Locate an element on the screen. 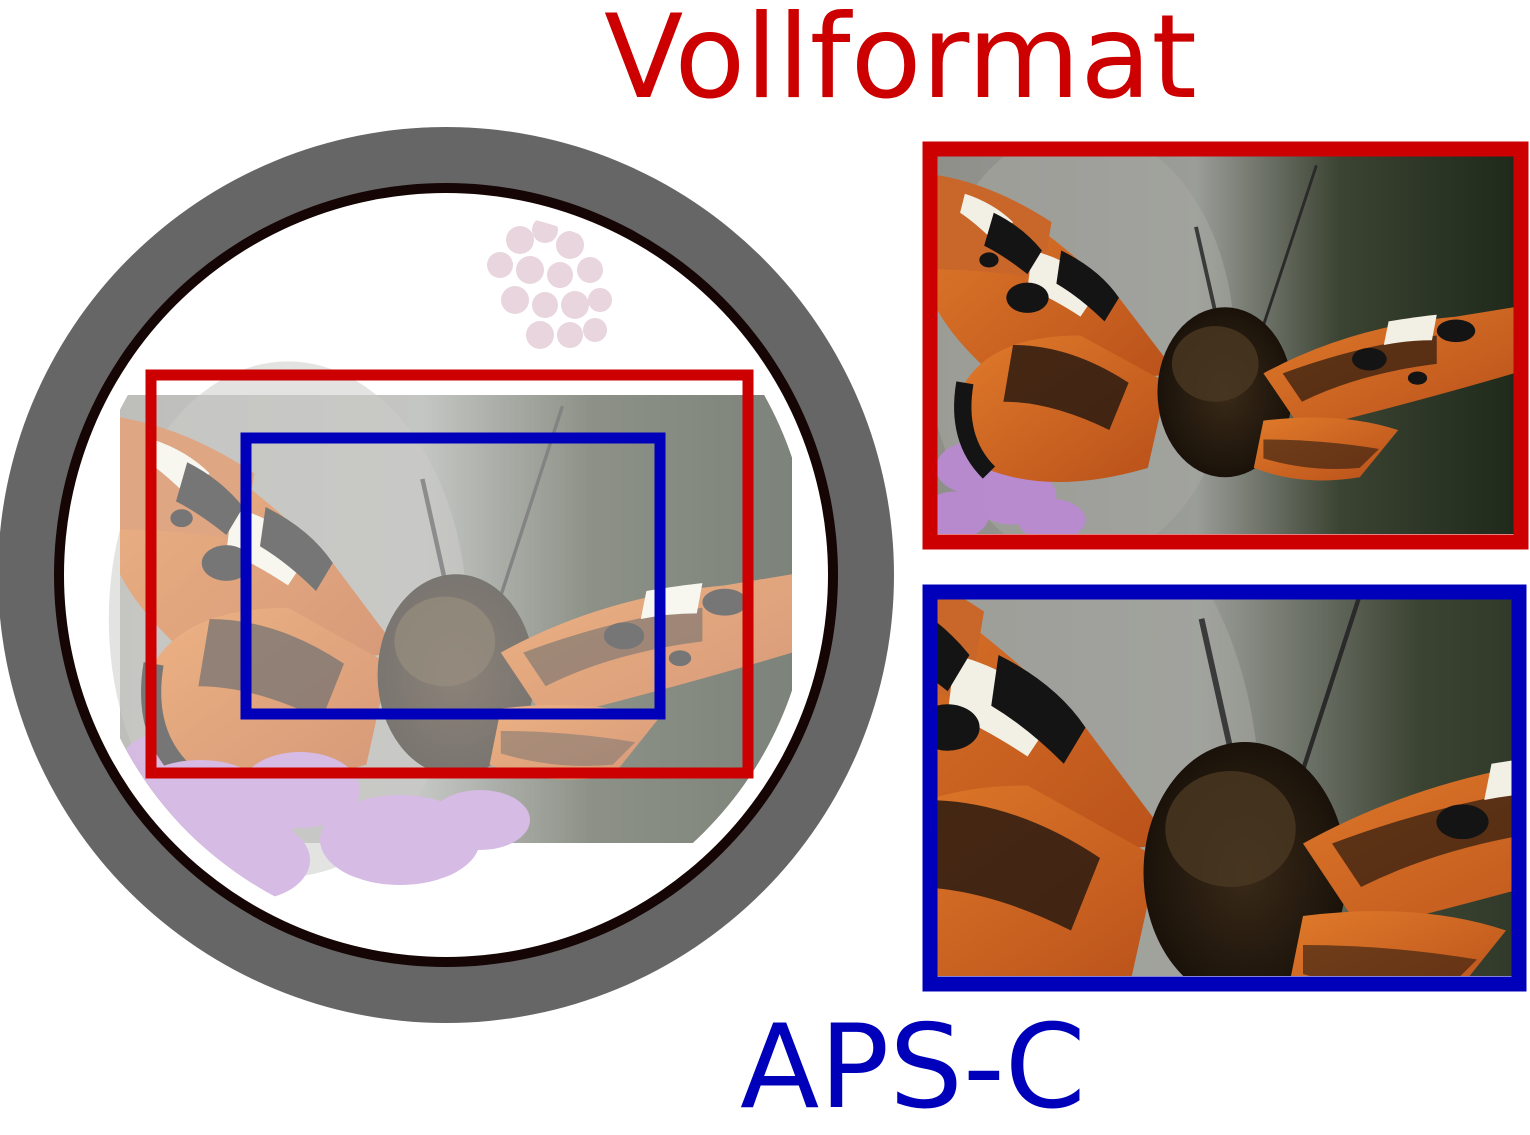  full-frame-label: Vollformat is located at coordinates (900, 62).